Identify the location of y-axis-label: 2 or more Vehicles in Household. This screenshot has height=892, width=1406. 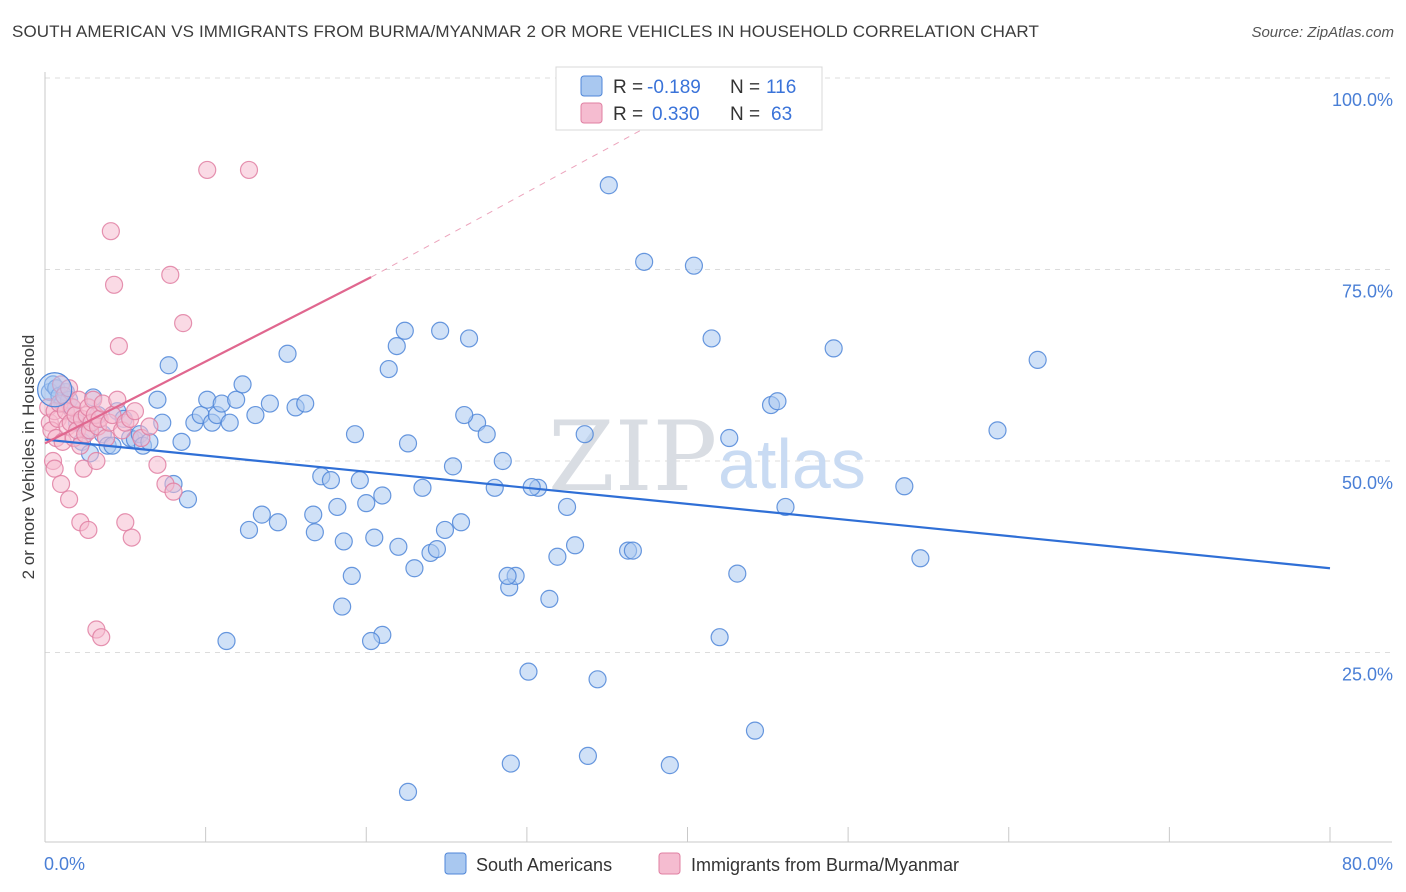
(28, 457).